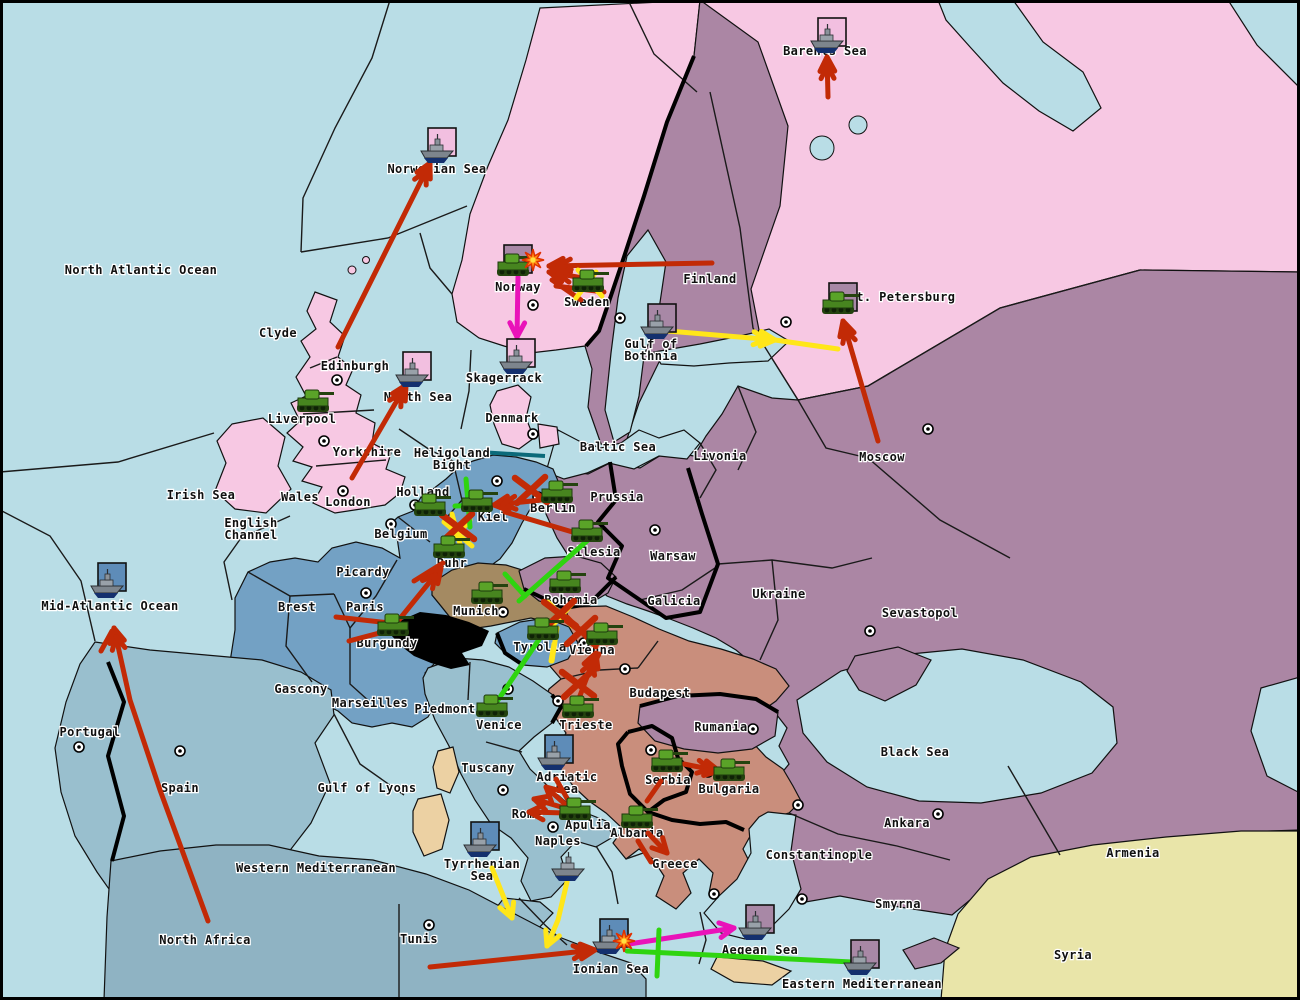 The width and height of the screenshot is (1300, 1000). What do you see at coordinates (451, 546) in the screenshot?
I see `army-unit-ruhr` at bounding box center [451, 546].